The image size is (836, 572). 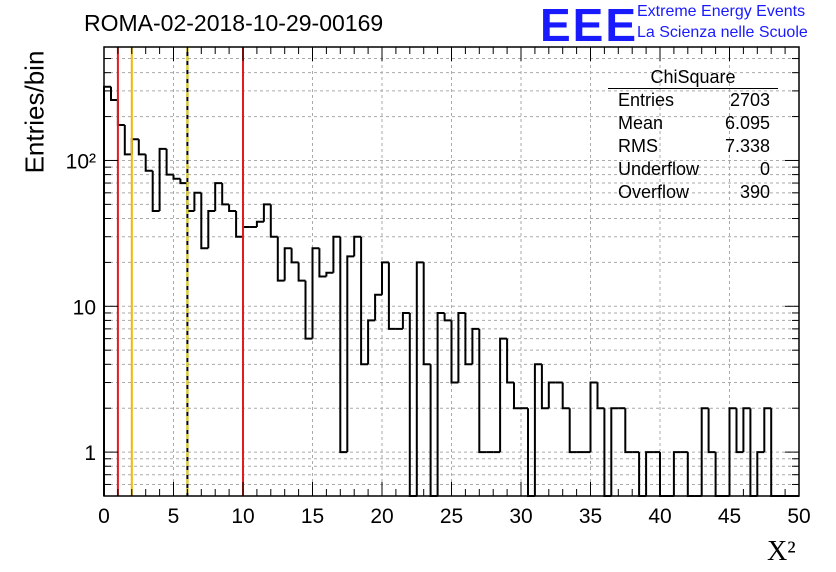 What do you see at coordinates (234, 23) in the screenshot?
I see `run-title: ROMA-02-2018-10-29-00169` at bounding box center [234, 23].